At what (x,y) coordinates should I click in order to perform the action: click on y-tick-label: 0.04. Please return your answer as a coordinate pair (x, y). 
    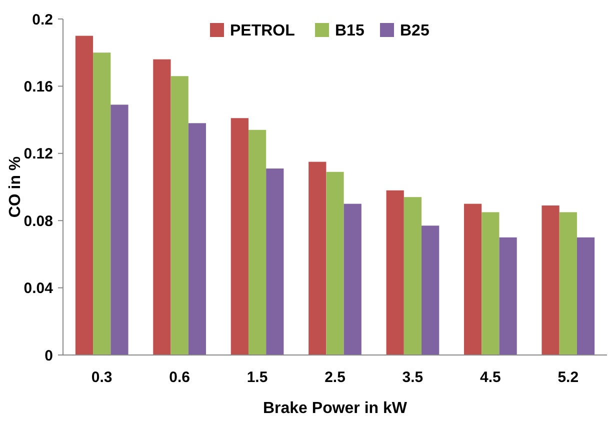
    Looking at the image, I should click on (39, 289).